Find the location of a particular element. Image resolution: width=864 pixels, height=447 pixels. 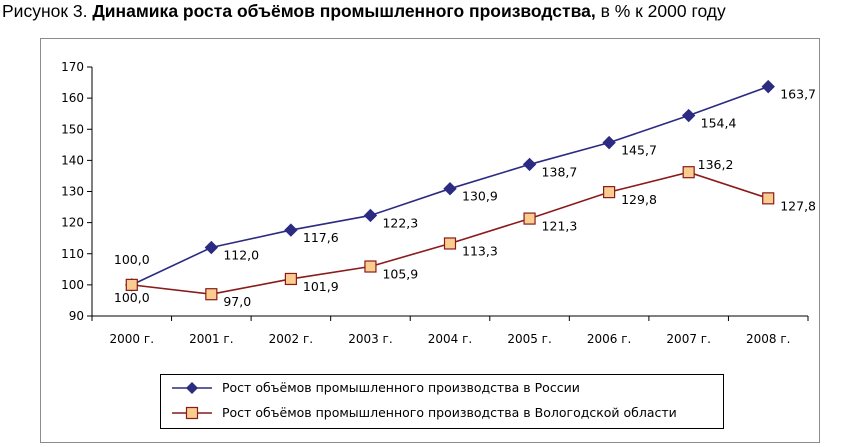

data-label: 97,0 is located at coordinates (237, 301).